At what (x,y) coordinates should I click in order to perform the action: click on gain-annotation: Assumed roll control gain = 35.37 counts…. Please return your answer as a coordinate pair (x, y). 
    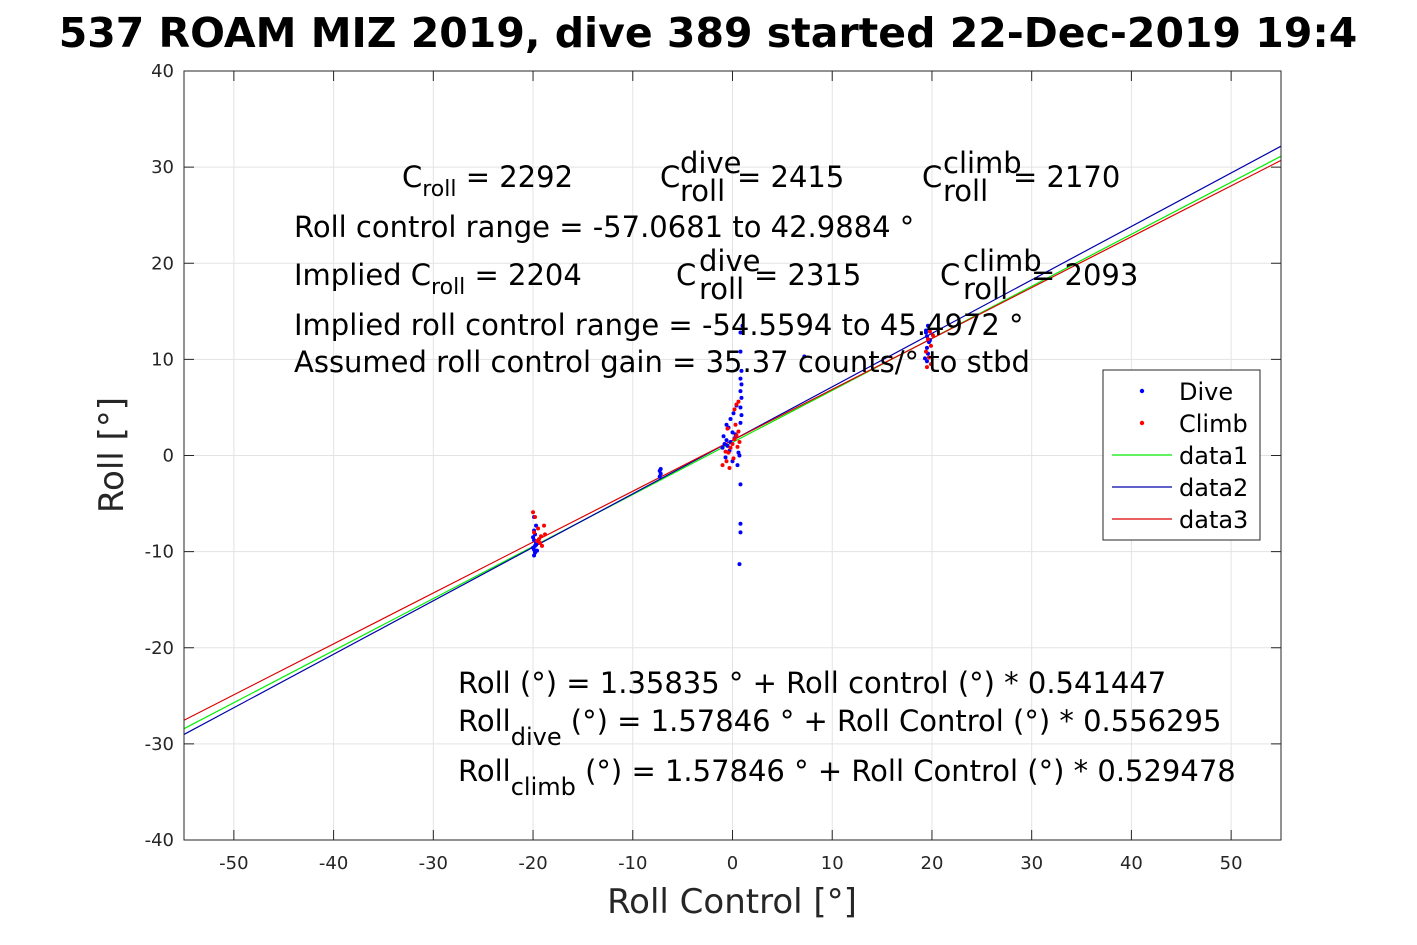
    Looking at the image, I should click on (662, 362).